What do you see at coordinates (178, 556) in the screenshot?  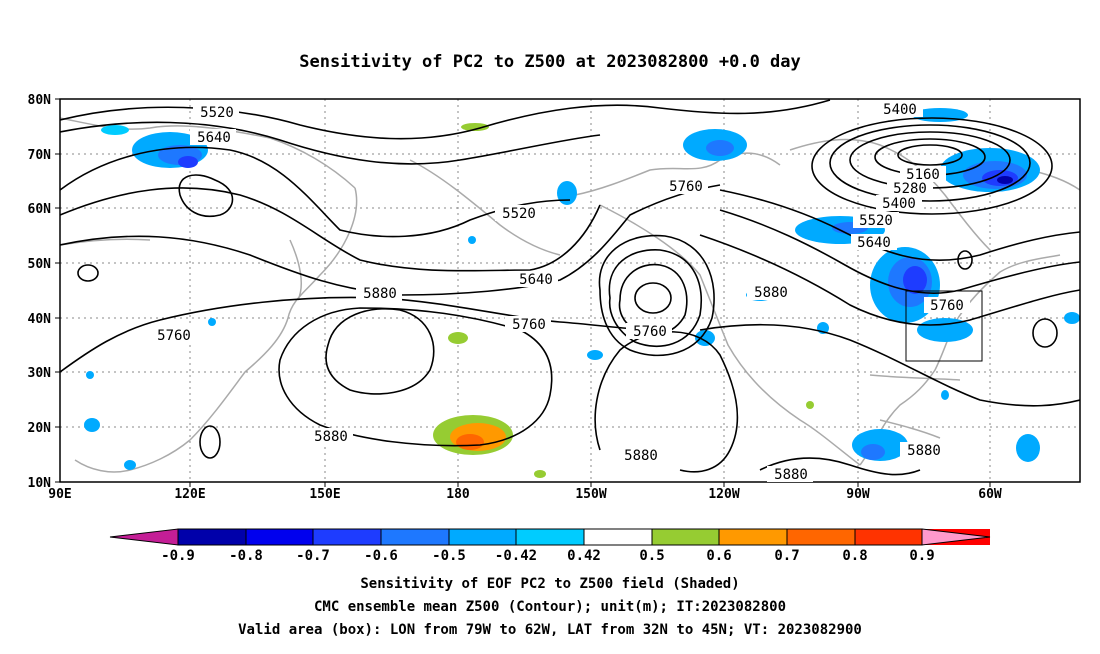 I see `colorbar-label: -0.9` at bounding box center [178, 556].